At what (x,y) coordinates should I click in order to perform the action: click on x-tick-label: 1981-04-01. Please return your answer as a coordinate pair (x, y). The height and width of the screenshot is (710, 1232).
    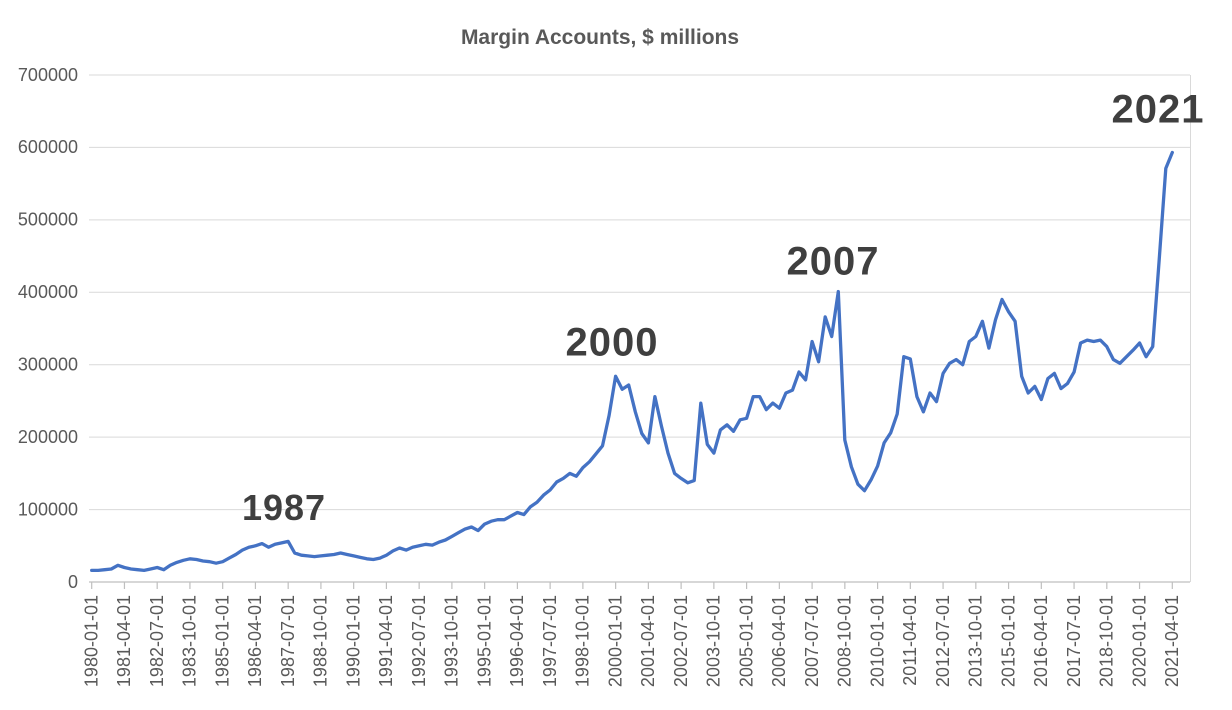
    Looking at the image, I should click on (124, 641).